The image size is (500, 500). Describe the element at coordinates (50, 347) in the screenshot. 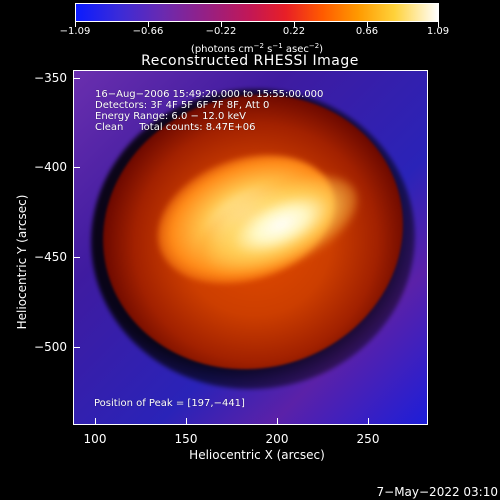

I see `y-axis-tick-label-4: −500` at that location.